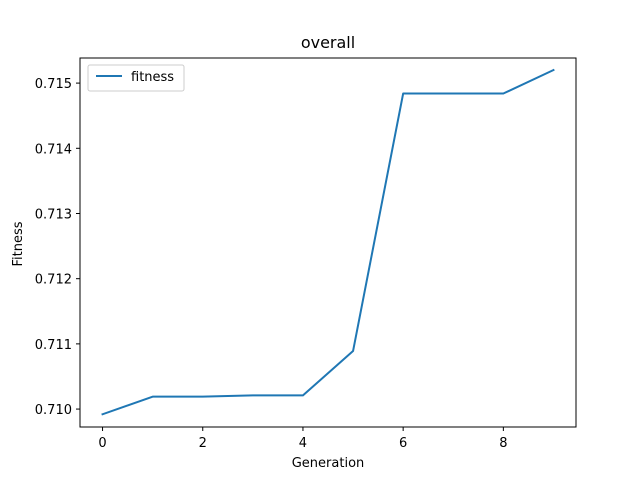 The image size is (640, 480). I want to click on x-tick-label-2: 2, so click(203, 443).